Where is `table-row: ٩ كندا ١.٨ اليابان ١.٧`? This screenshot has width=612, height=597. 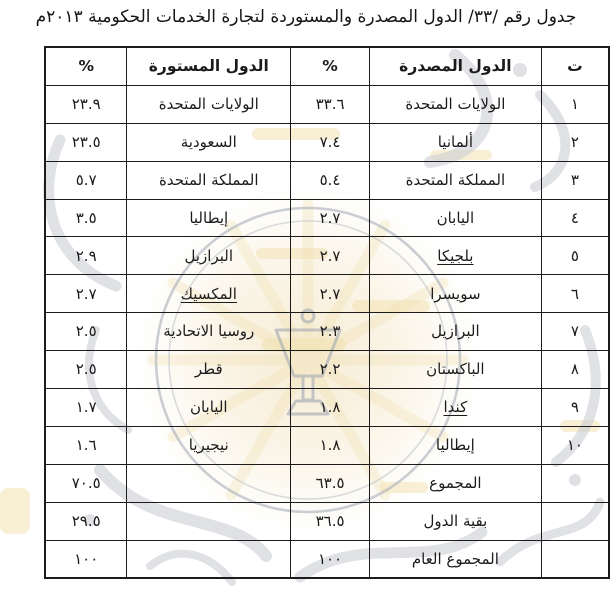
table-row: ٩ كندا ١.٨ اليابان ١.٧ is located at coordinates (327, 407).